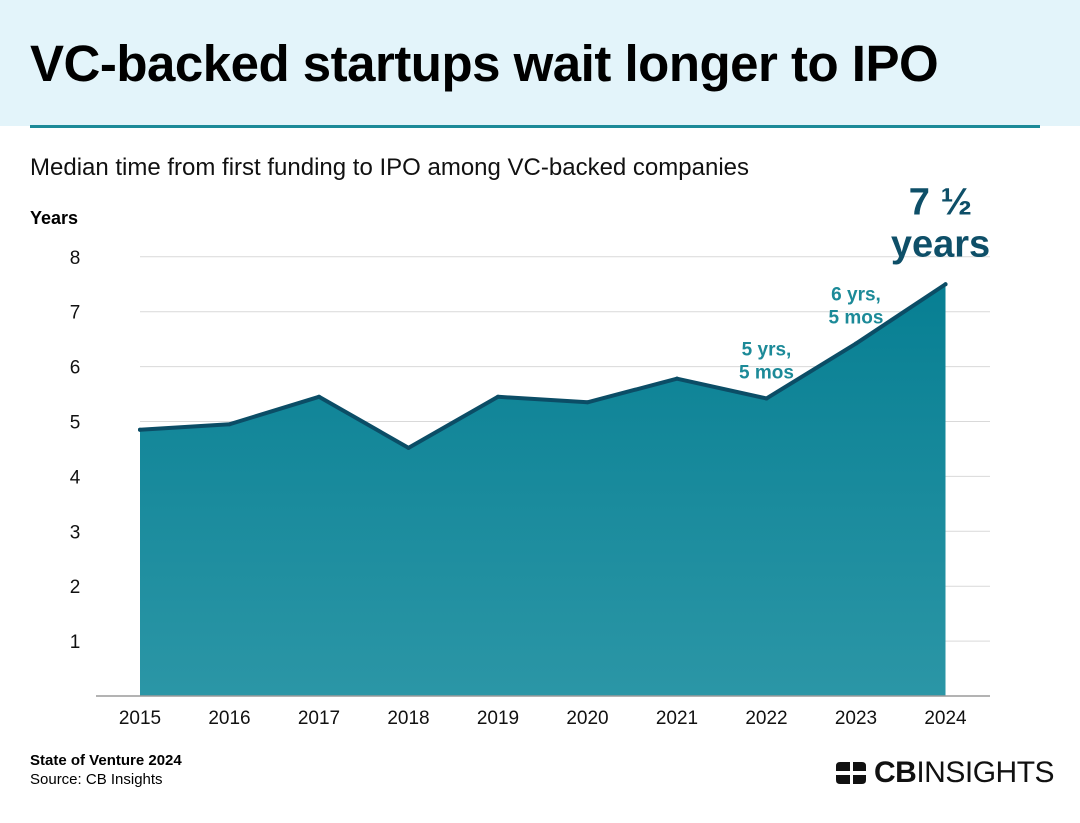 The width and height of the screenshot is (1080, 823). I want to click on data-point-2020, so click(587, 402).